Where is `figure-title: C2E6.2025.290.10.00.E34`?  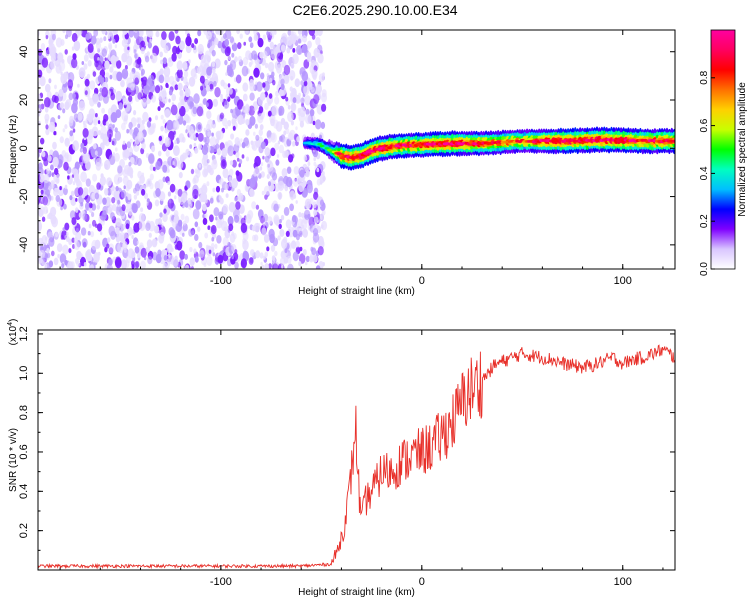 figure-title: C2E6.2025.290.10.00.E34 is located at coordinates (375, 10).